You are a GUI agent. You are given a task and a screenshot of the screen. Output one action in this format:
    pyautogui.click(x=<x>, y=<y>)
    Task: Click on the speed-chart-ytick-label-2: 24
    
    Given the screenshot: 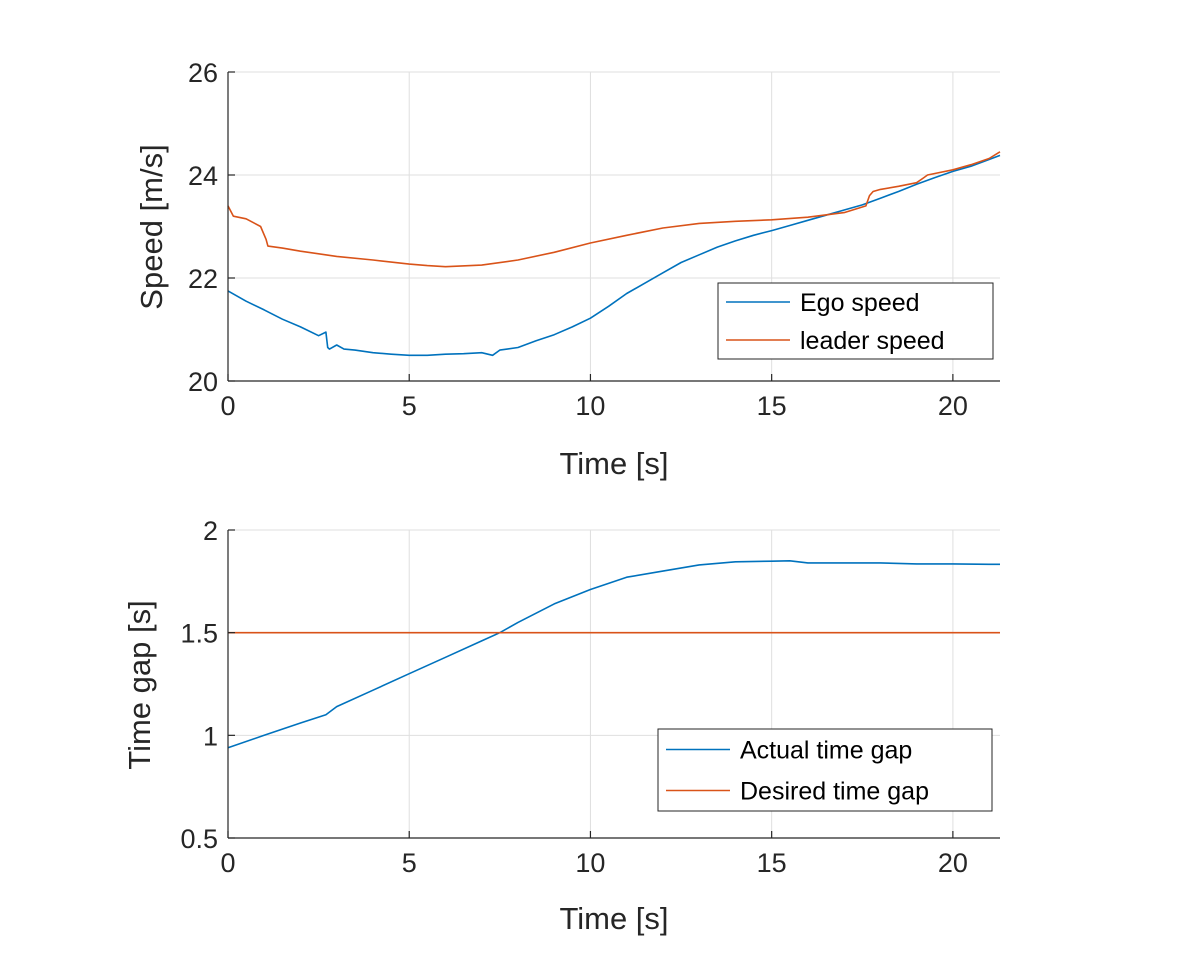 What is the action you would take?
    pyautogui.click(x=203, y=176)
    